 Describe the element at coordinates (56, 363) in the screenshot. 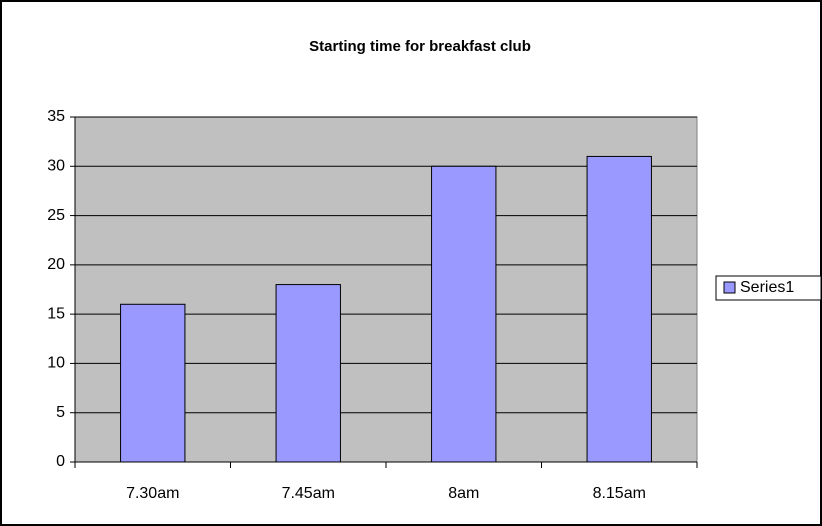

I see `y-tick-label: 10` at that location.